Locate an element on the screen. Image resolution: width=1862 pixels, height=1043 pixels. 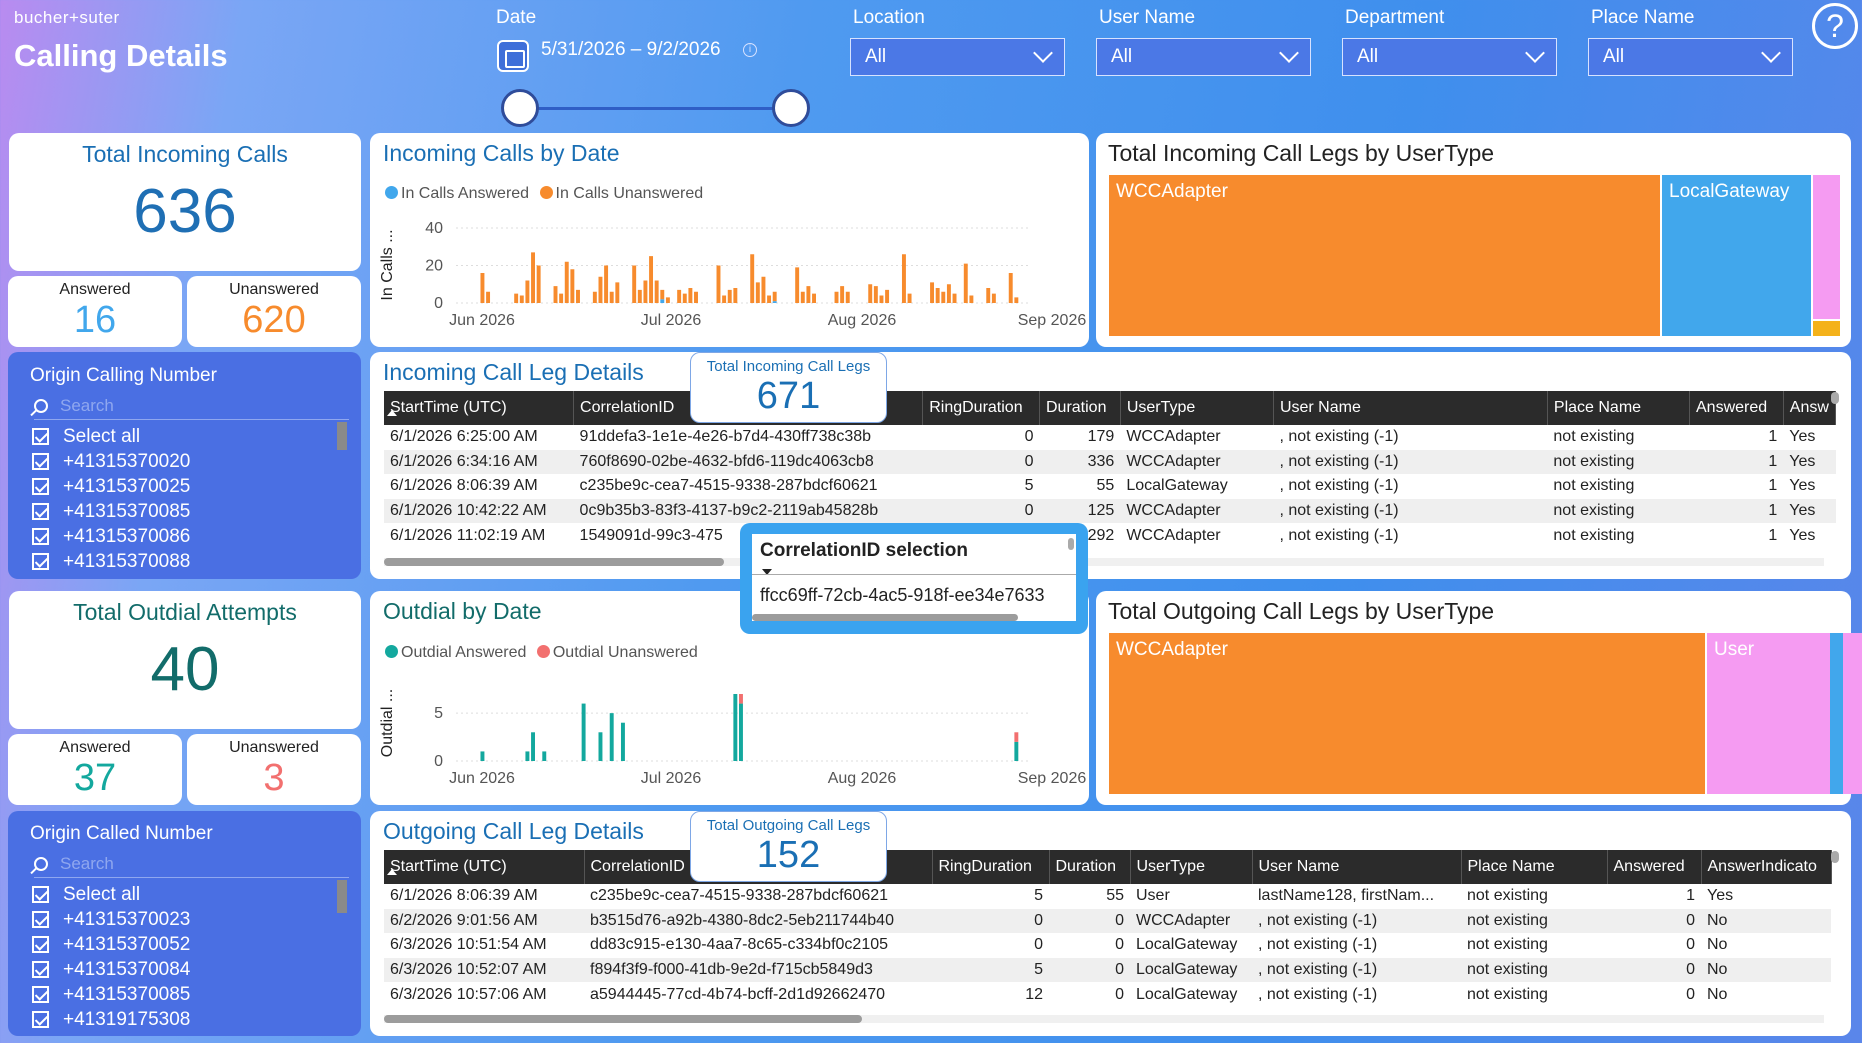
origin-called-search-placeholder: Search is located at coordinates (87, 863).